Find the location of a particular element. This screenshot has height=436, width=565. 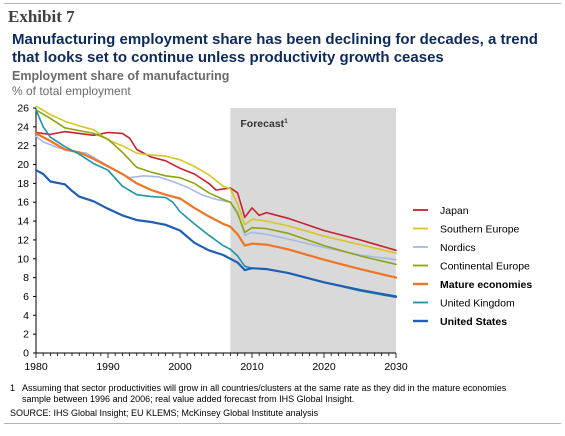

legend-label: Mature economies is located at coordinates (486, 285).